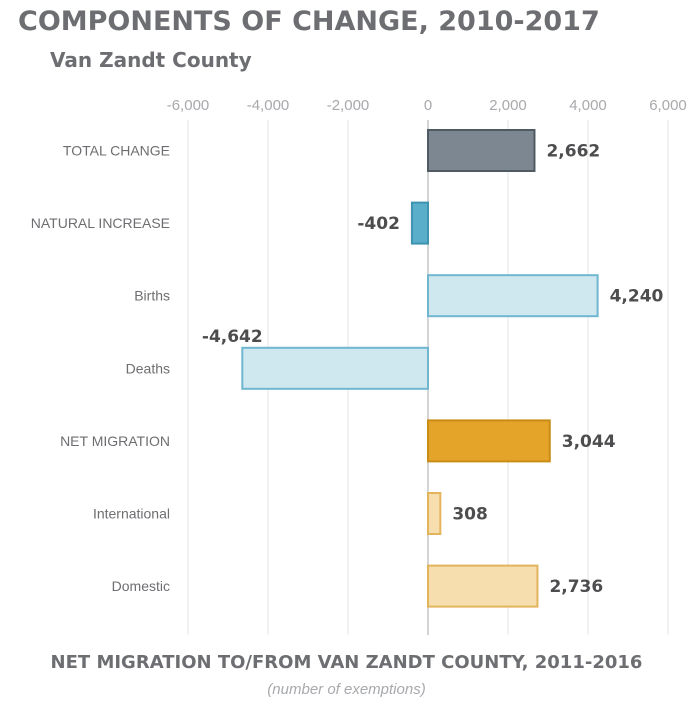 This screenshot has width=693, height=706. What do you see at coordinates (348, 105) in the screenshot?
I see `x-tick-label: -2,000` at bounding box center [348, 105].